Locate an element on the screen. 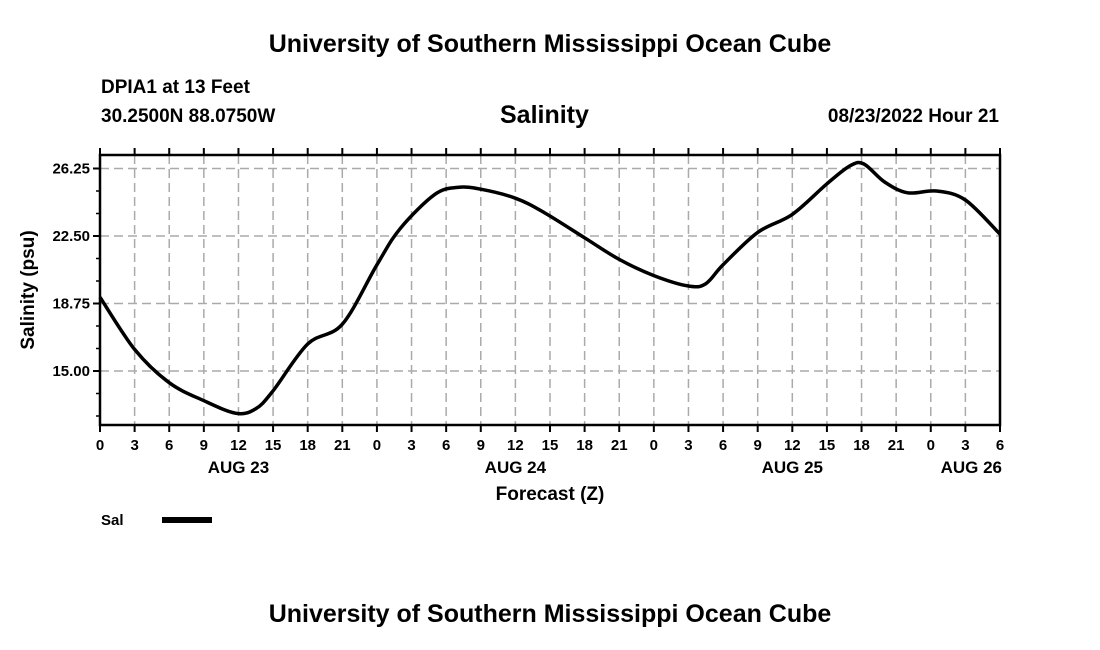 The image size is (1100, 650). date-label: AUG 24 is located at coordinates (516, 467).